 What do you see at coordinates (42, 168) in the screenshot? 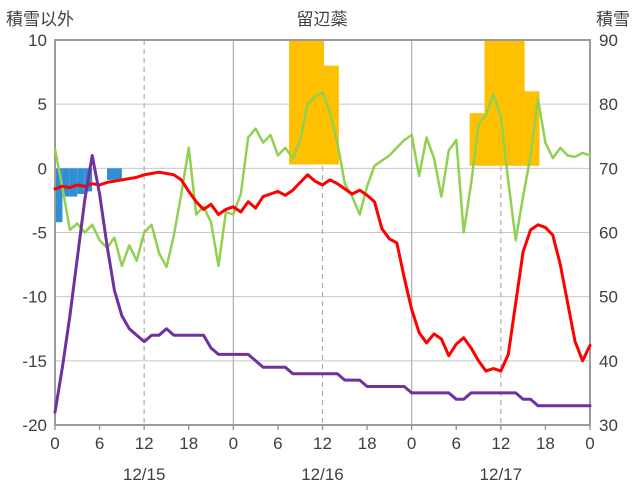
I see `left-tick-label: 0` at bounding box center [42, 168].